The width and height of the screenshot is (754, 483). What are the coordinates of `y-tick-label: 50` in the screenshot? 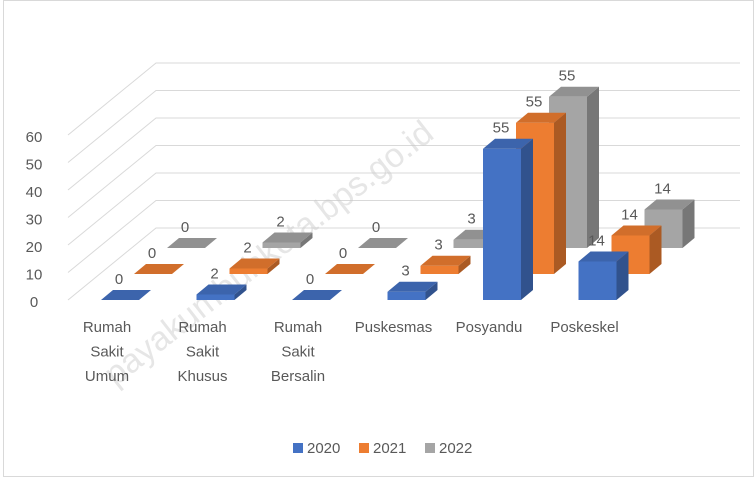 It's located at (34, 164).